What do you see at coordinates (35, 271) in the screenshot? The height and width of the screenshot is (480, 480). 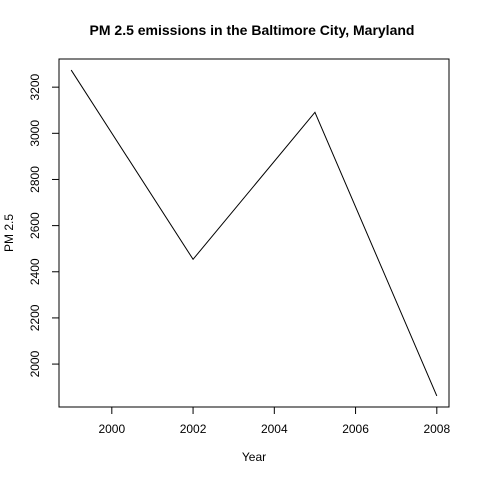 I see `y-tick-label-2400: 2400` at bounding box center [35, 271].